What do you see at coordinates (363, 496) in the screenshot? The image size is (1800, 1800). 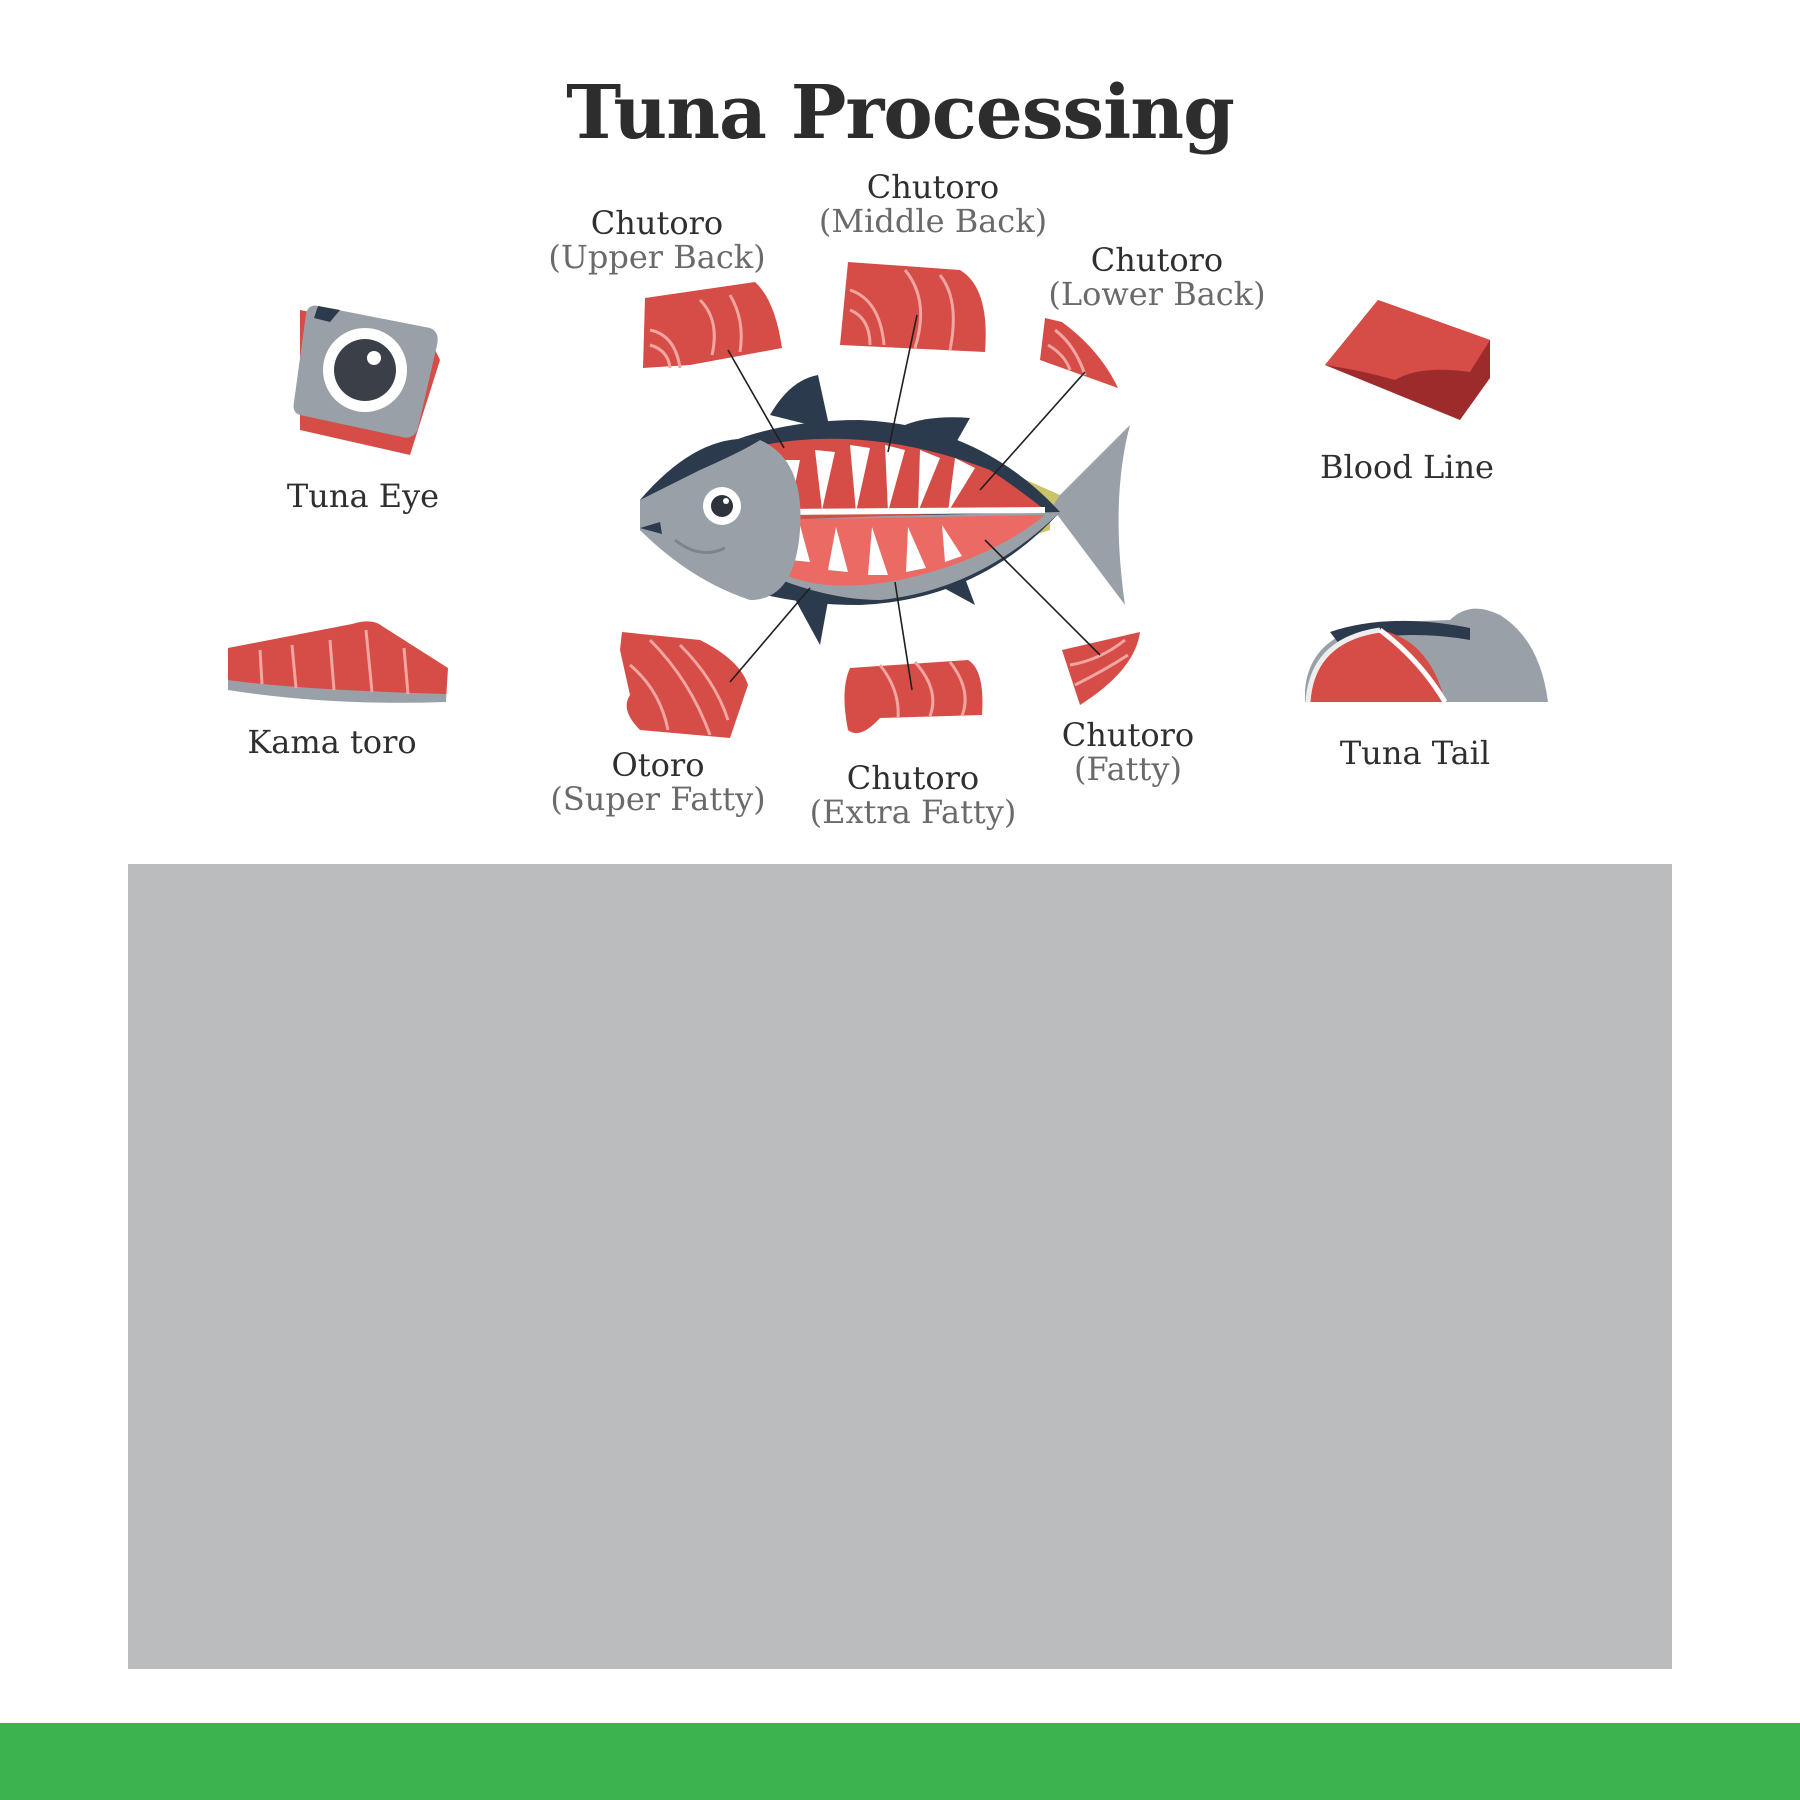 I see `label-tuna-eye: Tuna Eye` at bounding box center [363, 496].